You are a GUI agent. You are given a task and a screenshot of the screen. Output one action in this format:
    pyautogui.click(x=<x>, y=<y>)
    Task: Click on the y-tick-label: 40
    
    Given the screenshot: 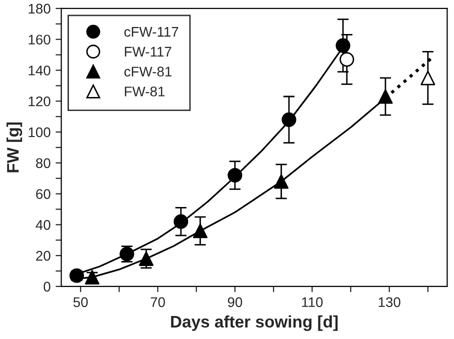 What is the action you would take?
    pyautogui.click(x=43, y=225)
    